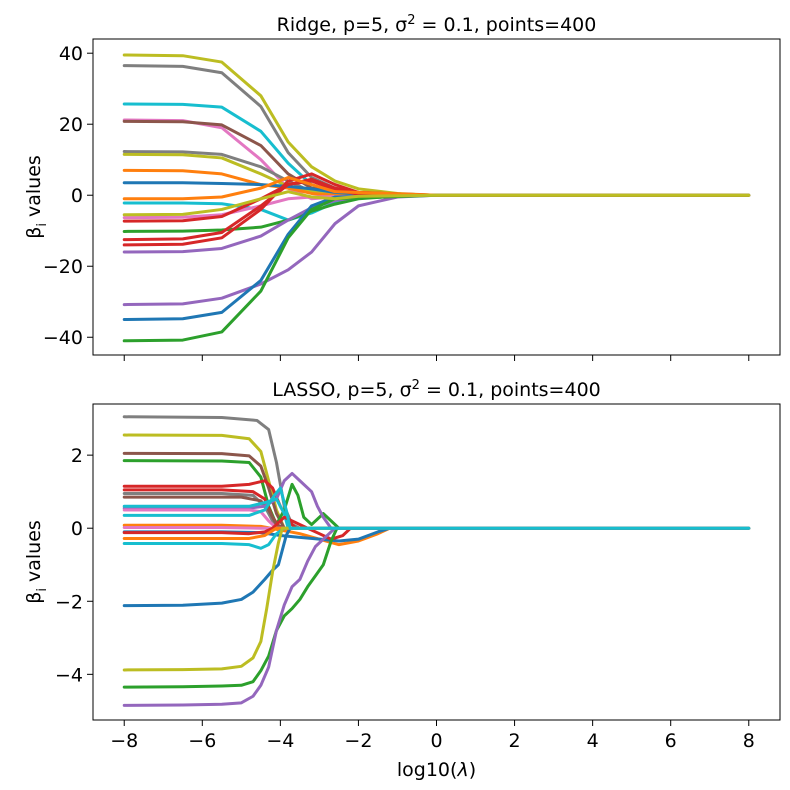  I want to click on text-part: log10(, so click(427, 770).